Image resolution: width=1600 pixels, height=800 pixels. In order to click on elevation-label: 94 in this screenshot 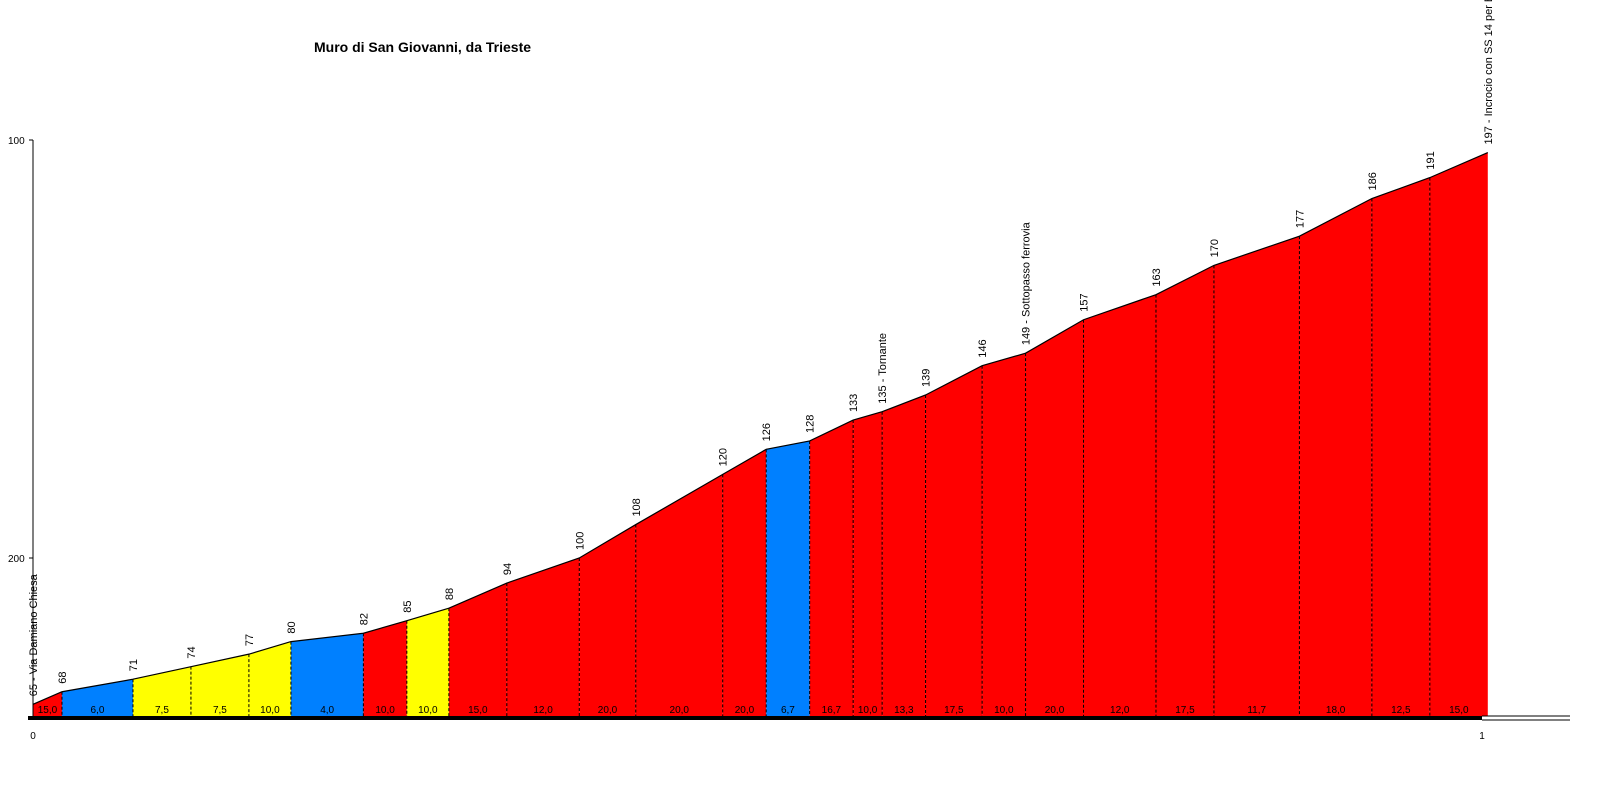, I will do `click(508, 569)`.